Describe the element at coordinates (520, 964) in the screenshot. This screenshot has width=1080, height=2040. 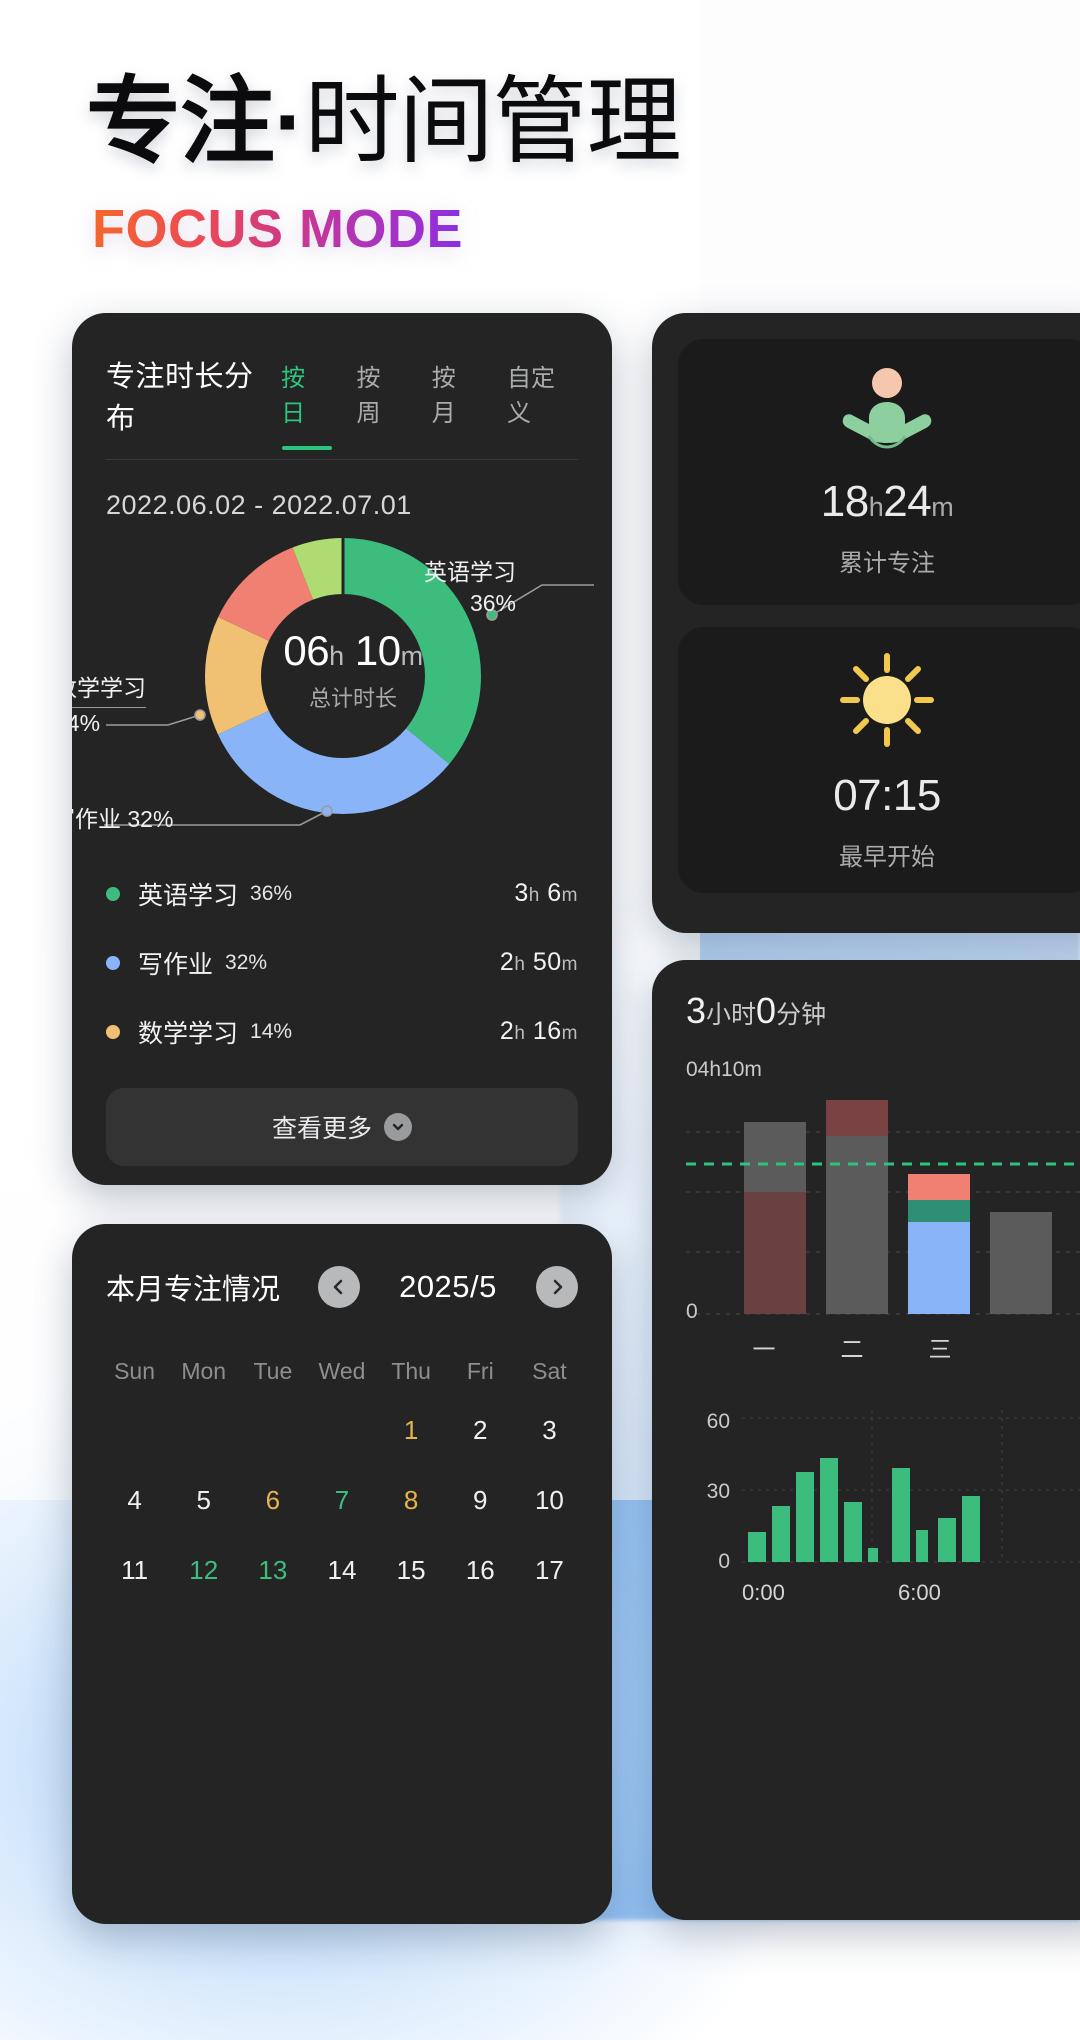
I see `legend-value-homework-h-unit: h` at that location.